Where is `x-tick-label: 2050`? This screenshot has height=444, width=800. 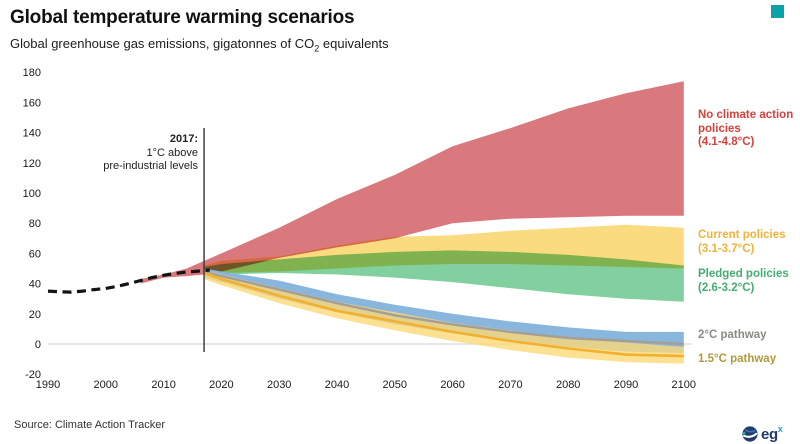 x-tick-label: 2050 is located at coordinates (395, 385).